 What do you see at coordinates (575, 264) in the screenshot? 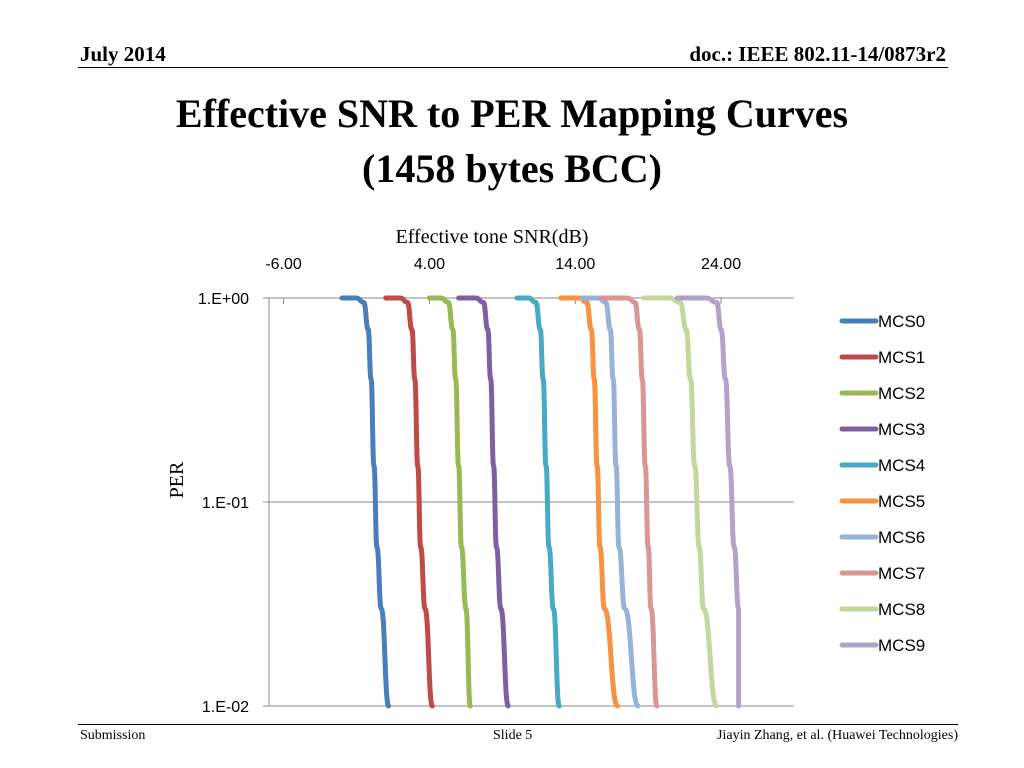
I see `x-tick-label: 14.00` at bounding box center [575, 264].